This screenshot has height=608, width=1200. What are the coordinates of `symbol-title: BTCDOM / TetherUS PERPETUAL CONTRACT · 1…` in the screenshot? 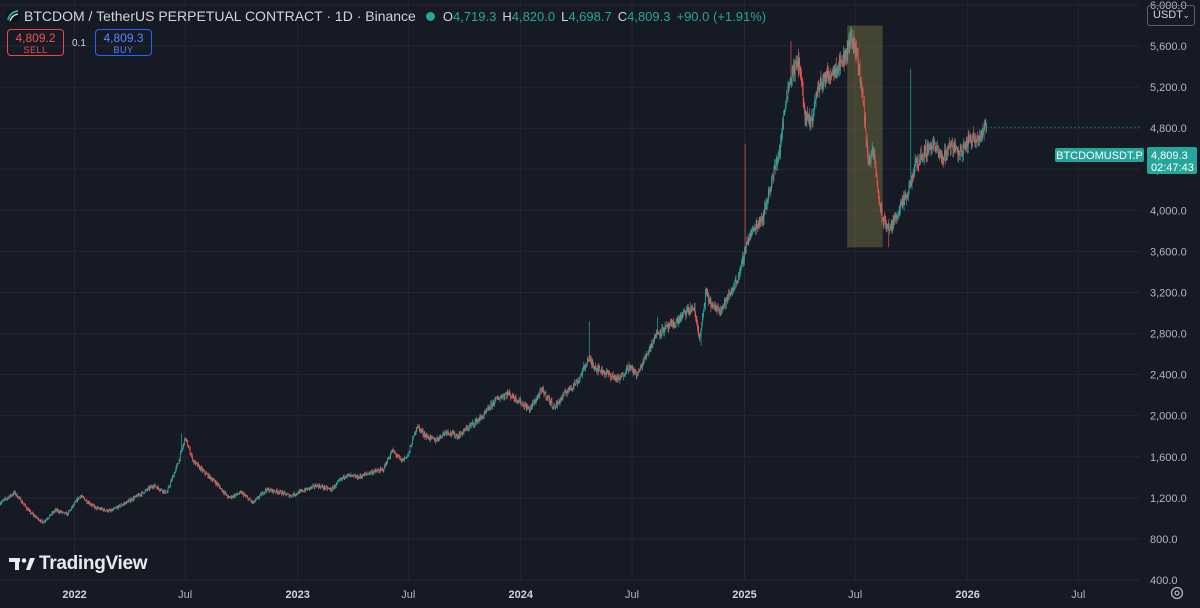 It's located at (220, 16).